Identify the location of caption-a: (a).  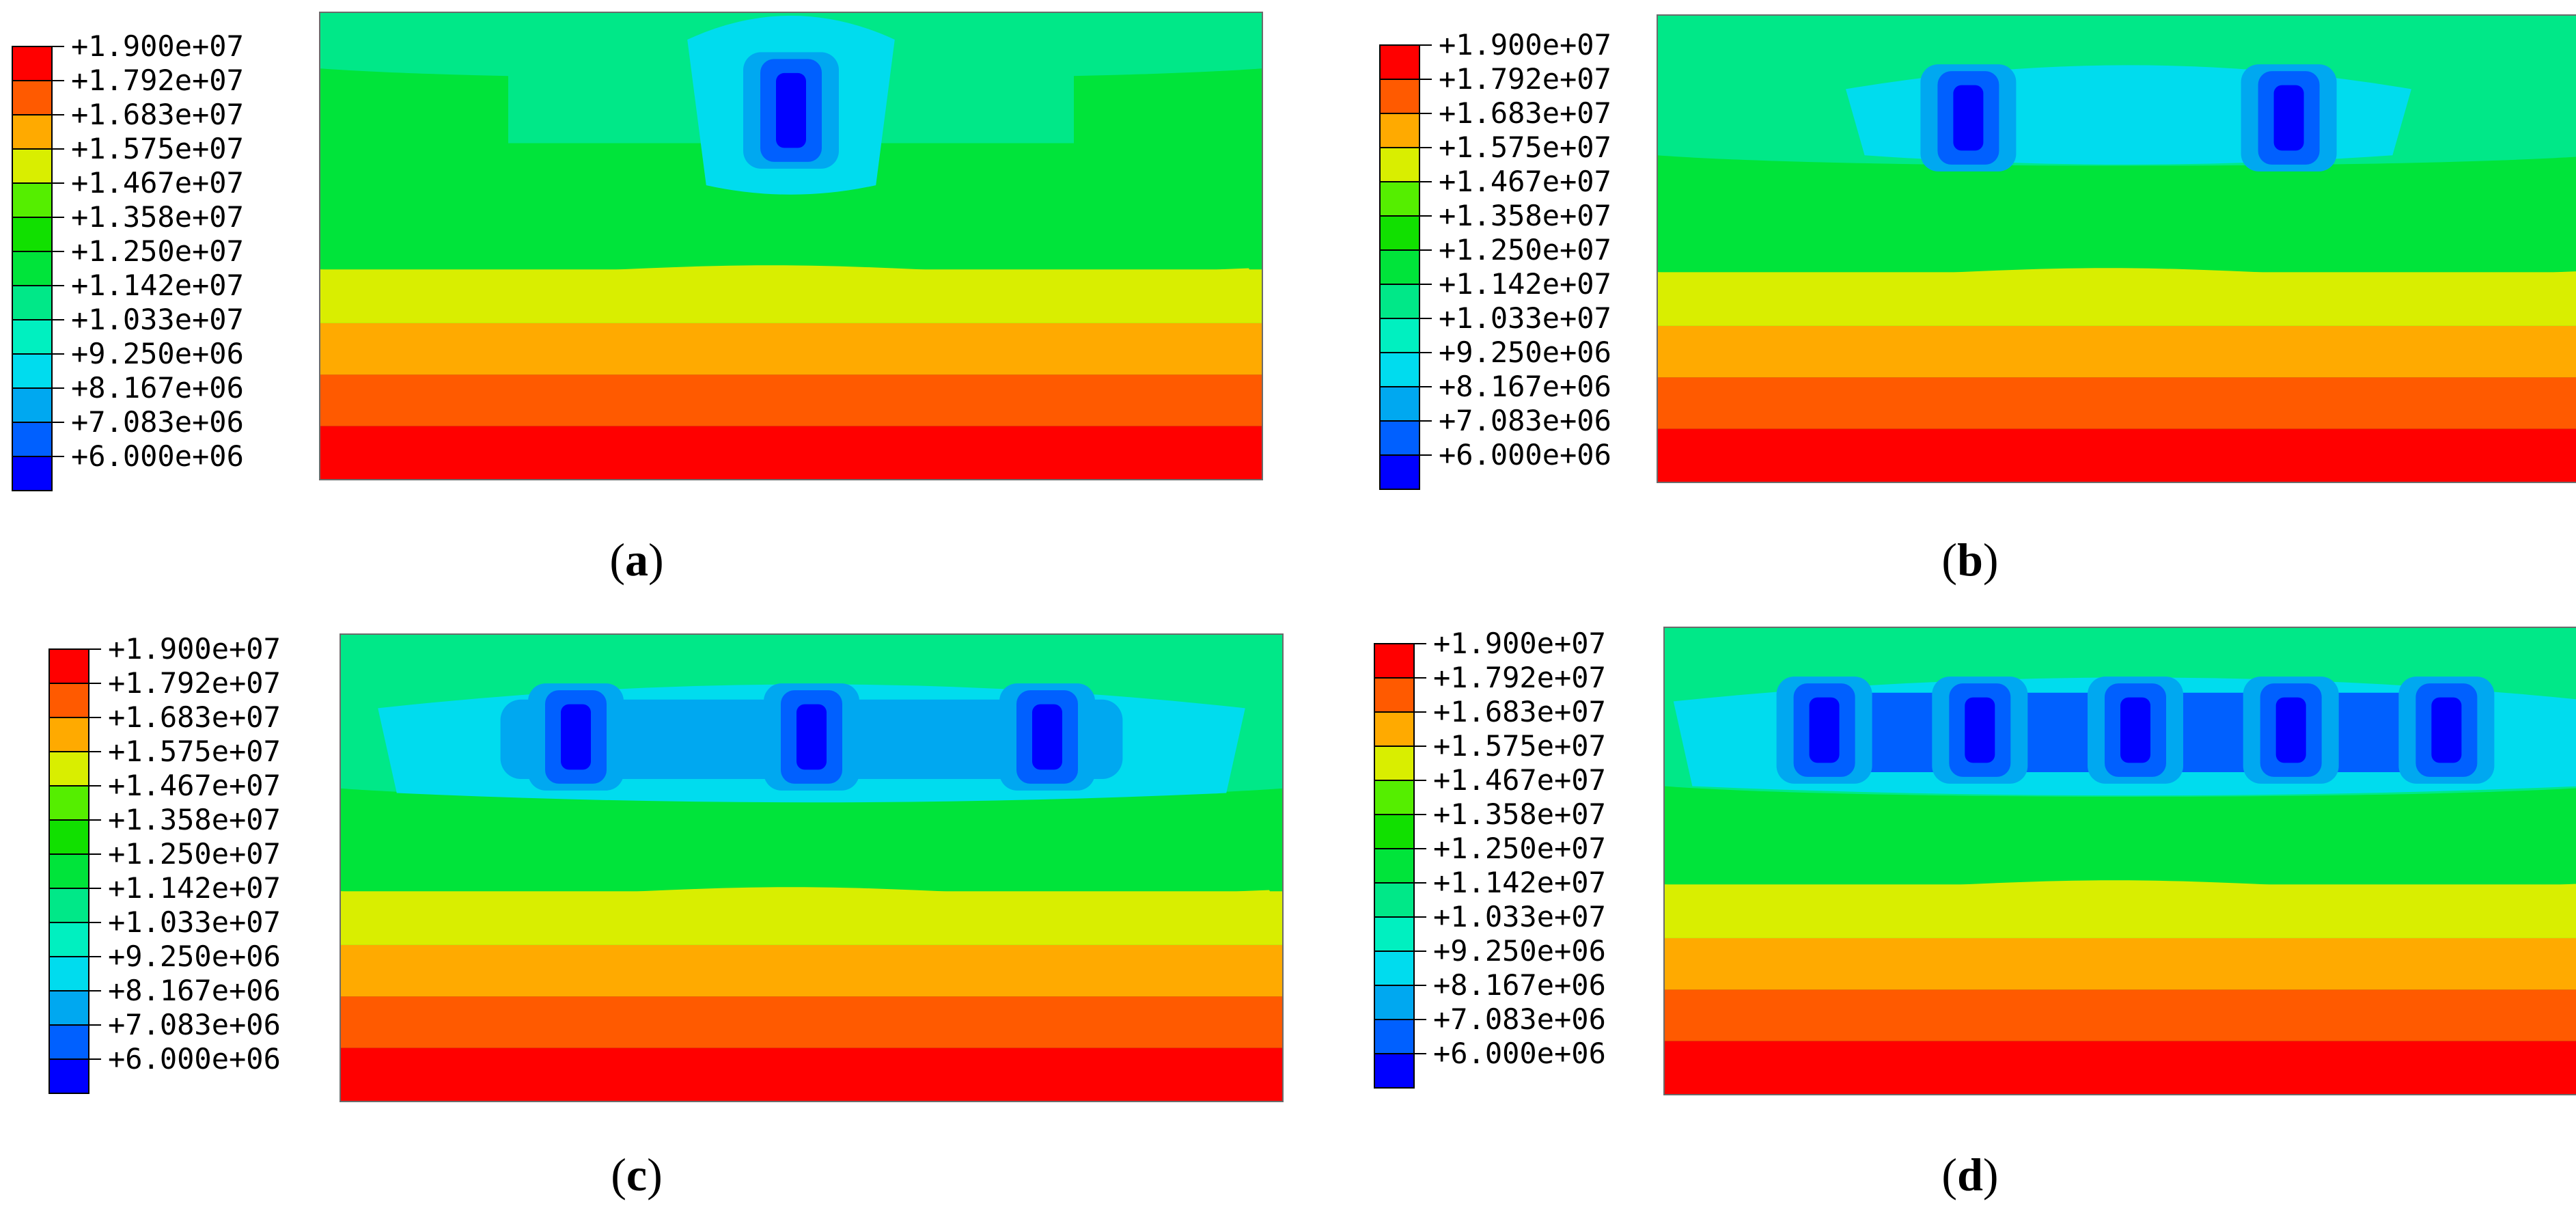
(636, 560).